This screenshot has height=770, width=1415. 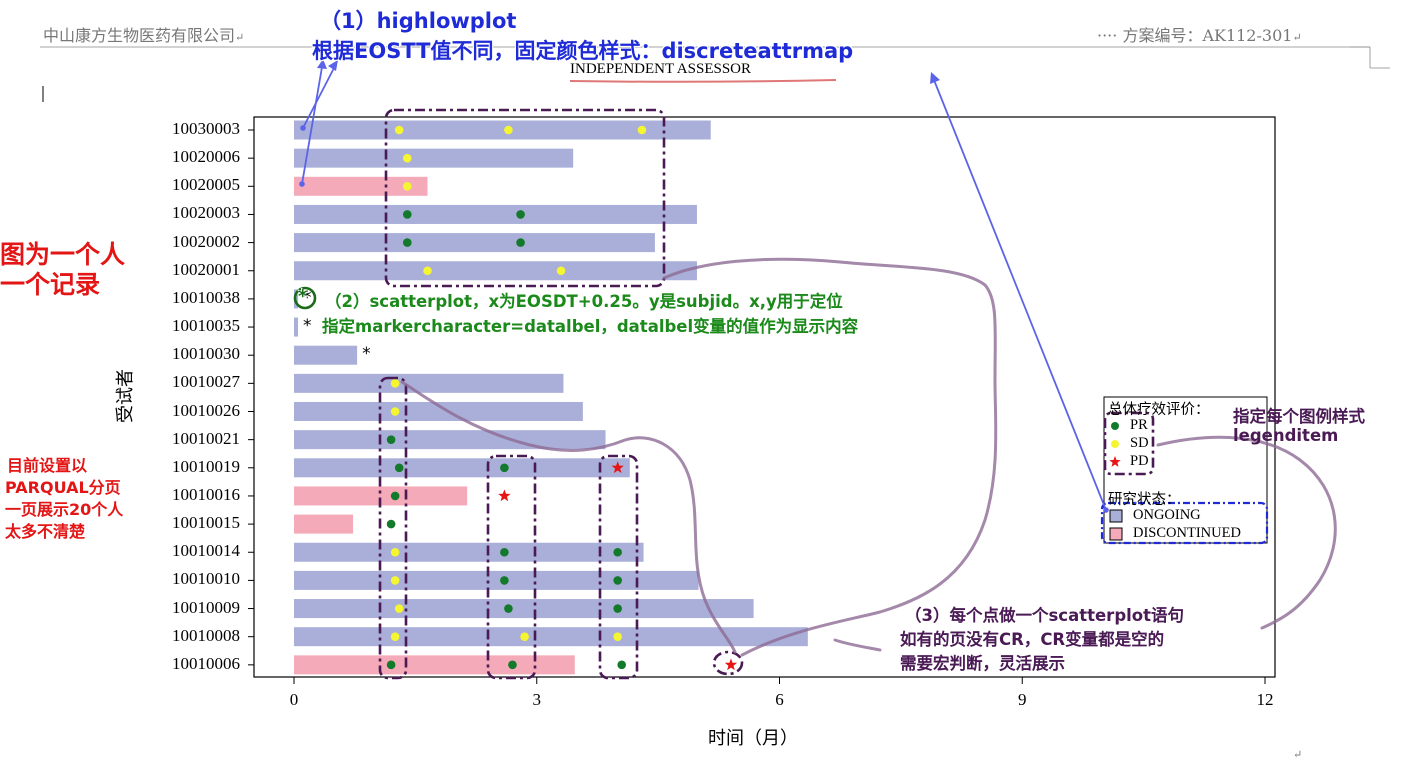 I want to click on point-label-10010030: *, so click(x=366, y=354).